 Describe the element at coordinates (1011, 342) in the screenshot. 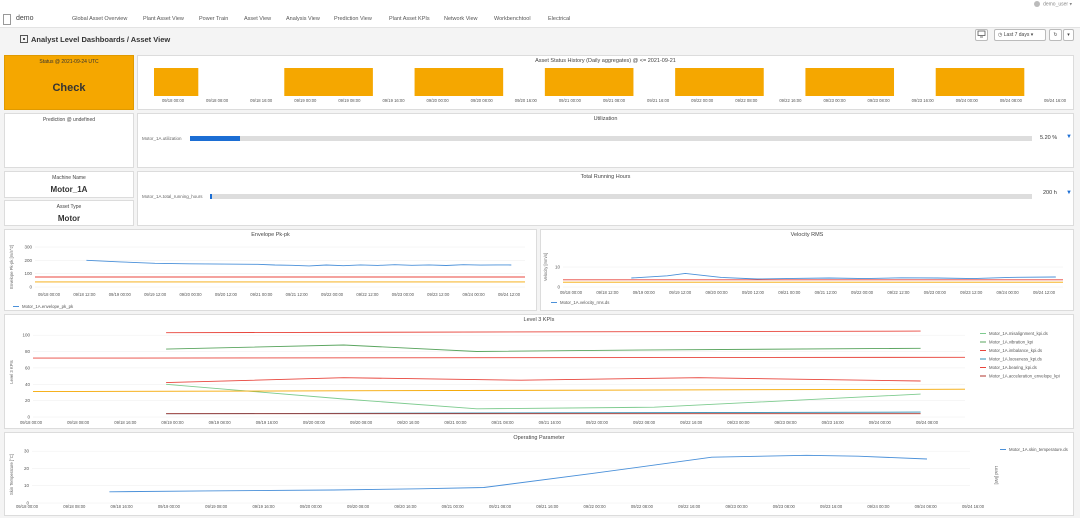

I see `legend-item: Motor_1A.vibration_kpi` at that location.